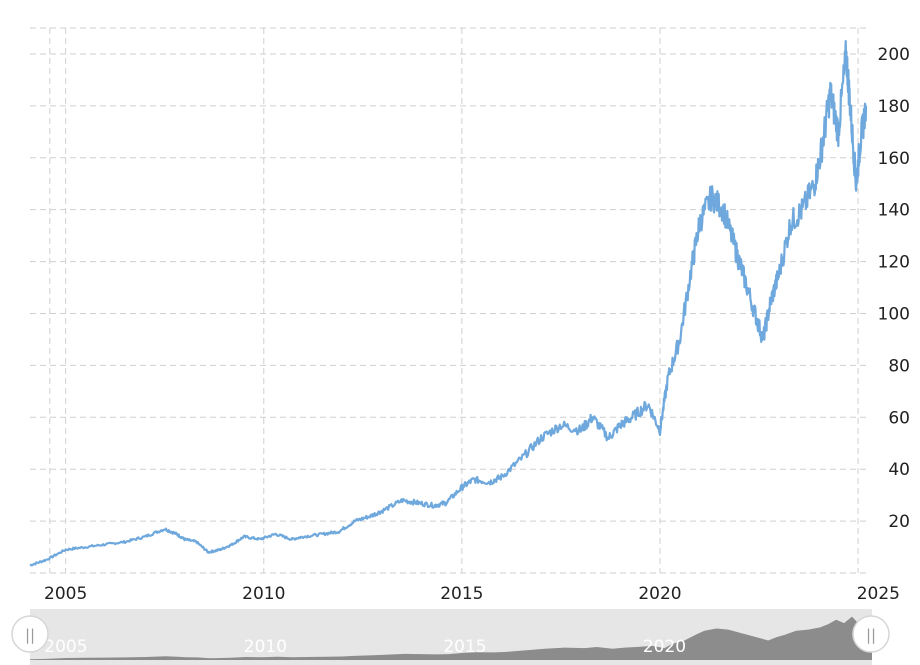  What do you see at coordinates (659, 594) in the screenshot?
I see `x-tick-label: 2020` at bounding box center [659, 594].